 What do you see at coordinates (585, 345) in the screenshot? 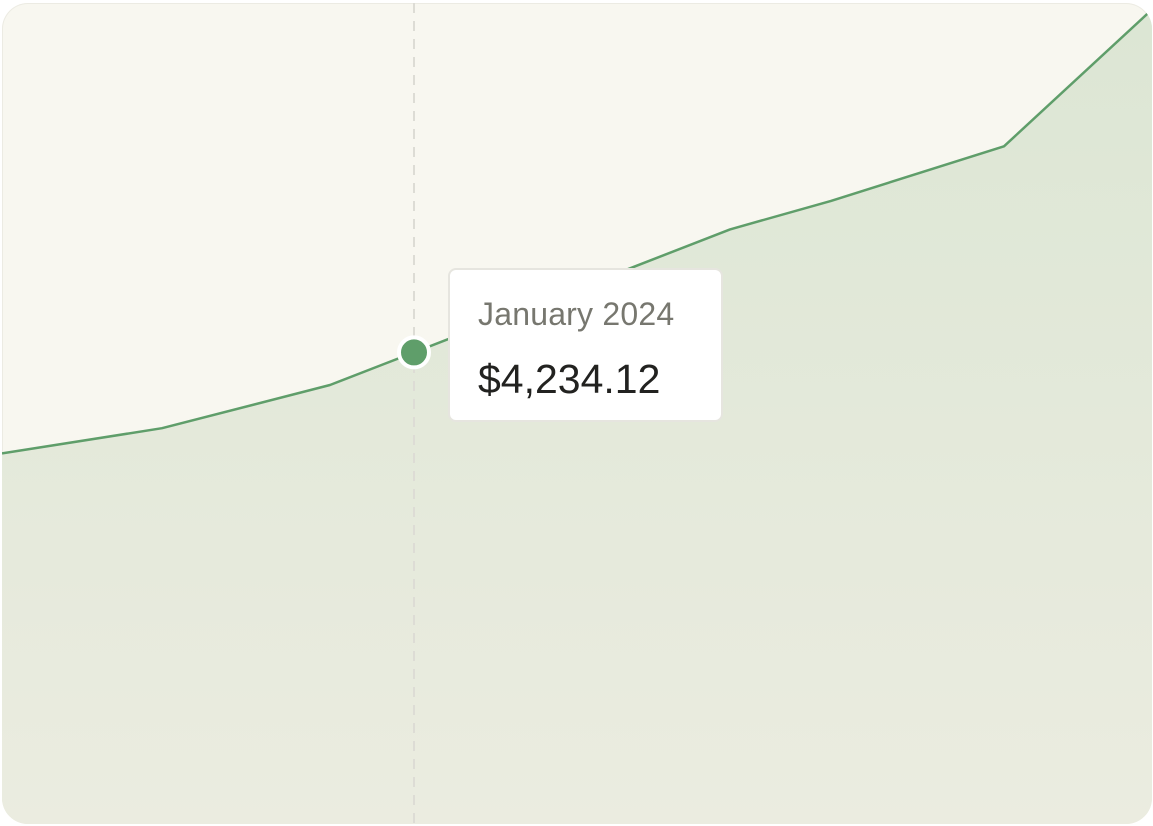
I see `chart-tooltip: January 2024 $4,234.12` at bounding box center [585, 345].